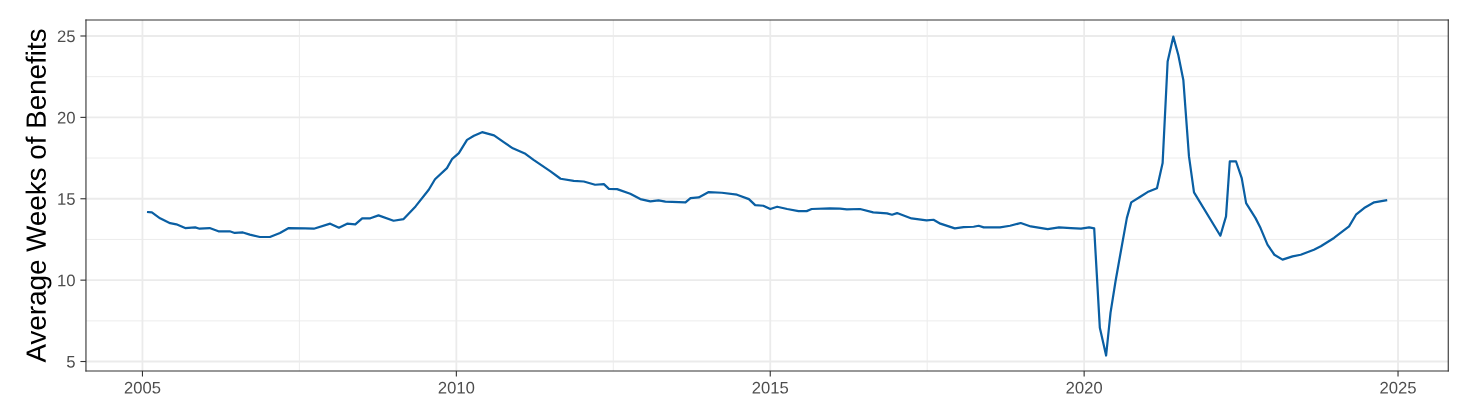  I want to click on x-tick-label: 2005, so click(142, 387).